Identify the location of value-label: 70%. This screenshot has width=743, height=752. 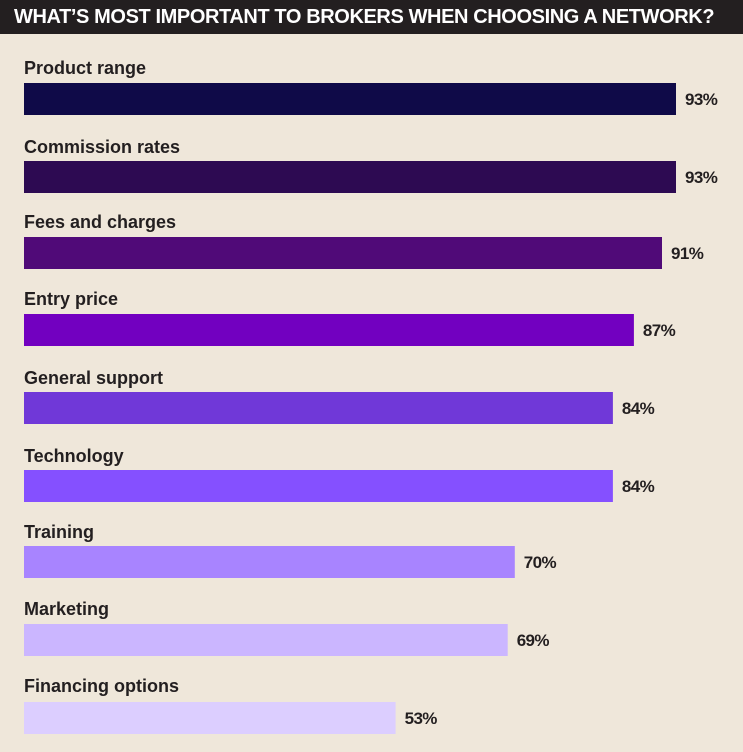
(540, 562).